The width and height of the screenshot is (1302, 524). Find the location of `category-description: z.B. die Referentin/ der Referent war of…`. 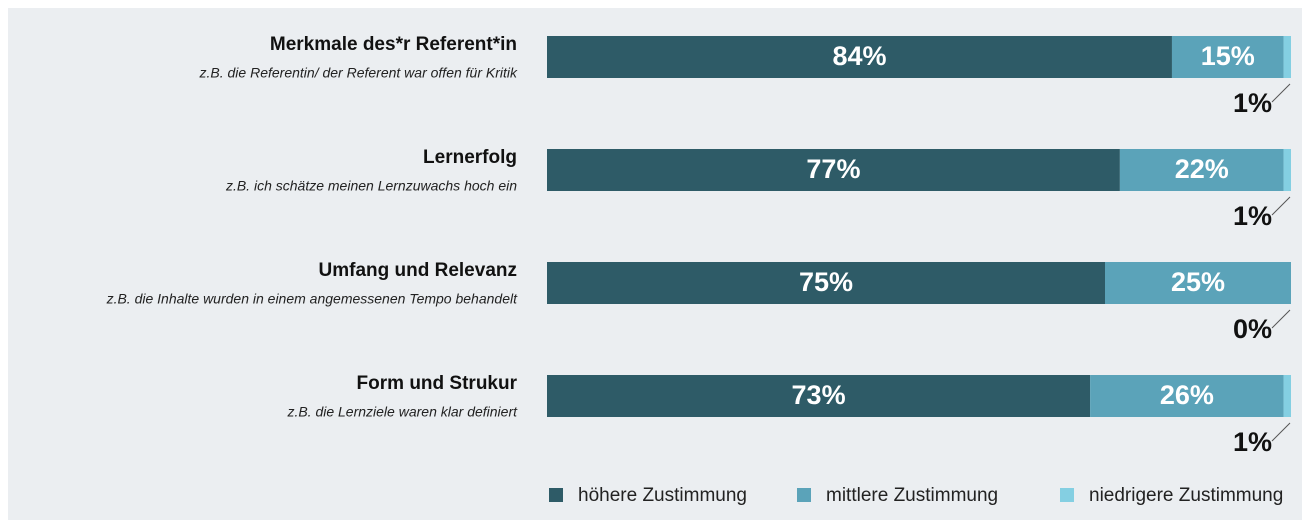

category-description: z.B. die Referentin/ der Referent war of… is located at coordinates (358, 73).